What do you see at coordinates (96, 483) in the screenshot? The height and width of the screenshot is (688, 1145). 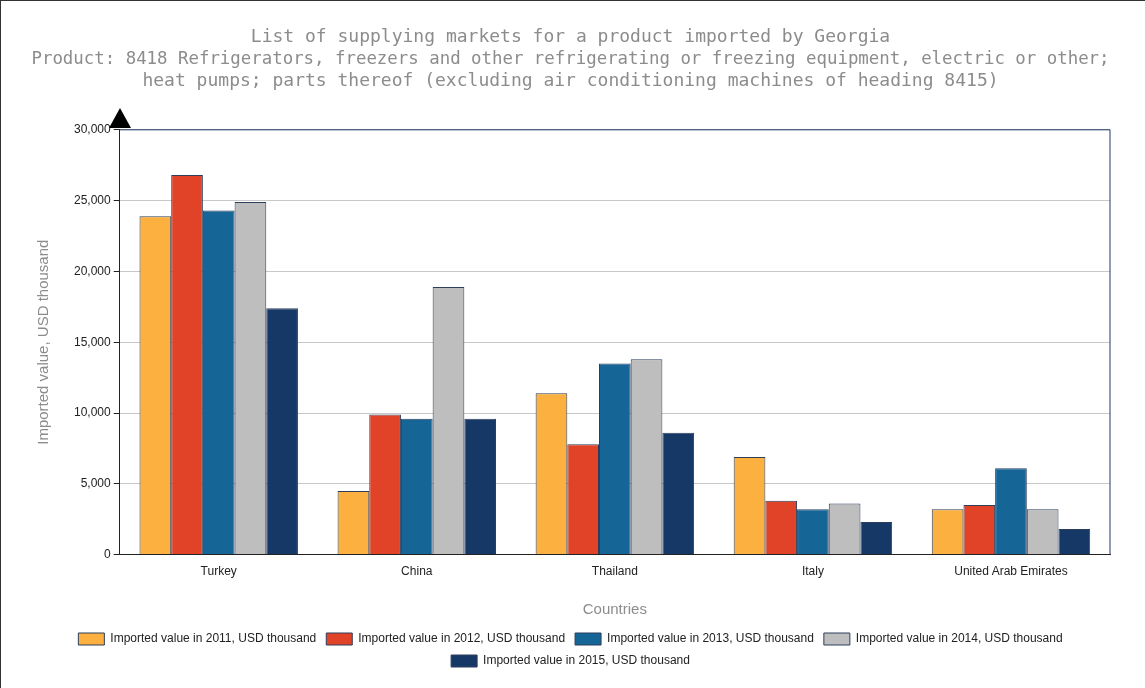 I see `y-tick-label: 5,000` at bounding box center [96, 483].